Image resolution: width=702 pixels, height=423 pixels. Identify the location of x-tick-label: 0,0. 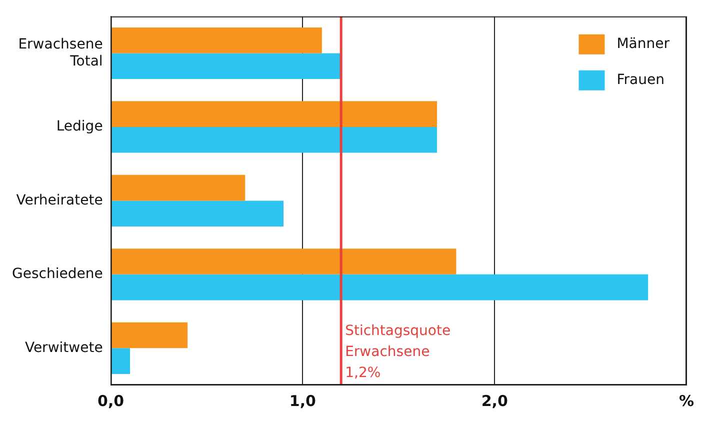
(111, 401).